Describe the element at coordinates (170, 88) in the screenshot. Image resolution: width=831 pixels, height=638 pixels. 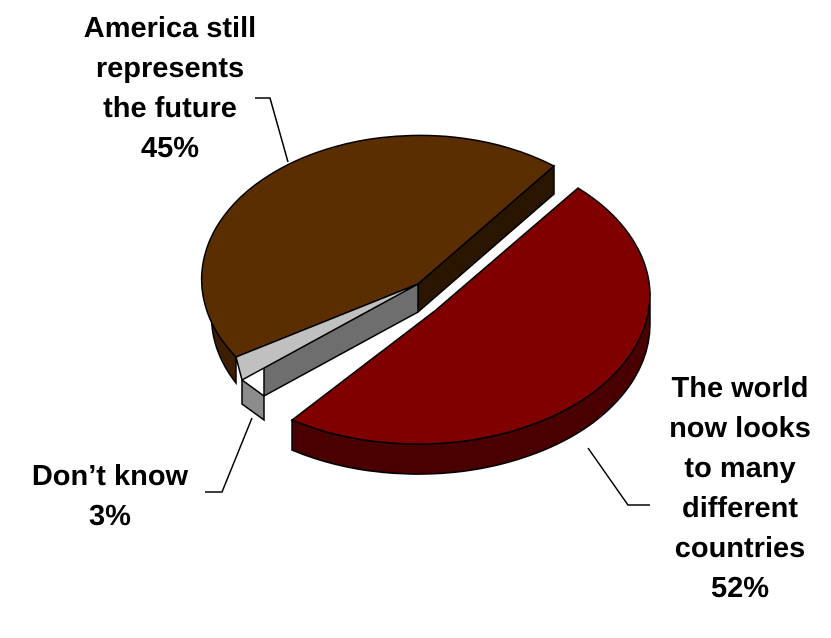
I see `data-label-america: America still represents the future 45%` at that location.